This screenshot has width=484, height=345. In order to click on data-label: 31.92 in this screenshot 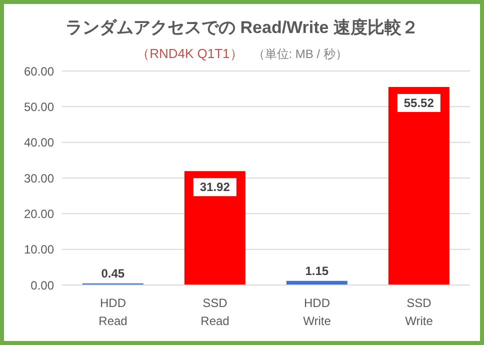, I will do `click(215, 187)`.